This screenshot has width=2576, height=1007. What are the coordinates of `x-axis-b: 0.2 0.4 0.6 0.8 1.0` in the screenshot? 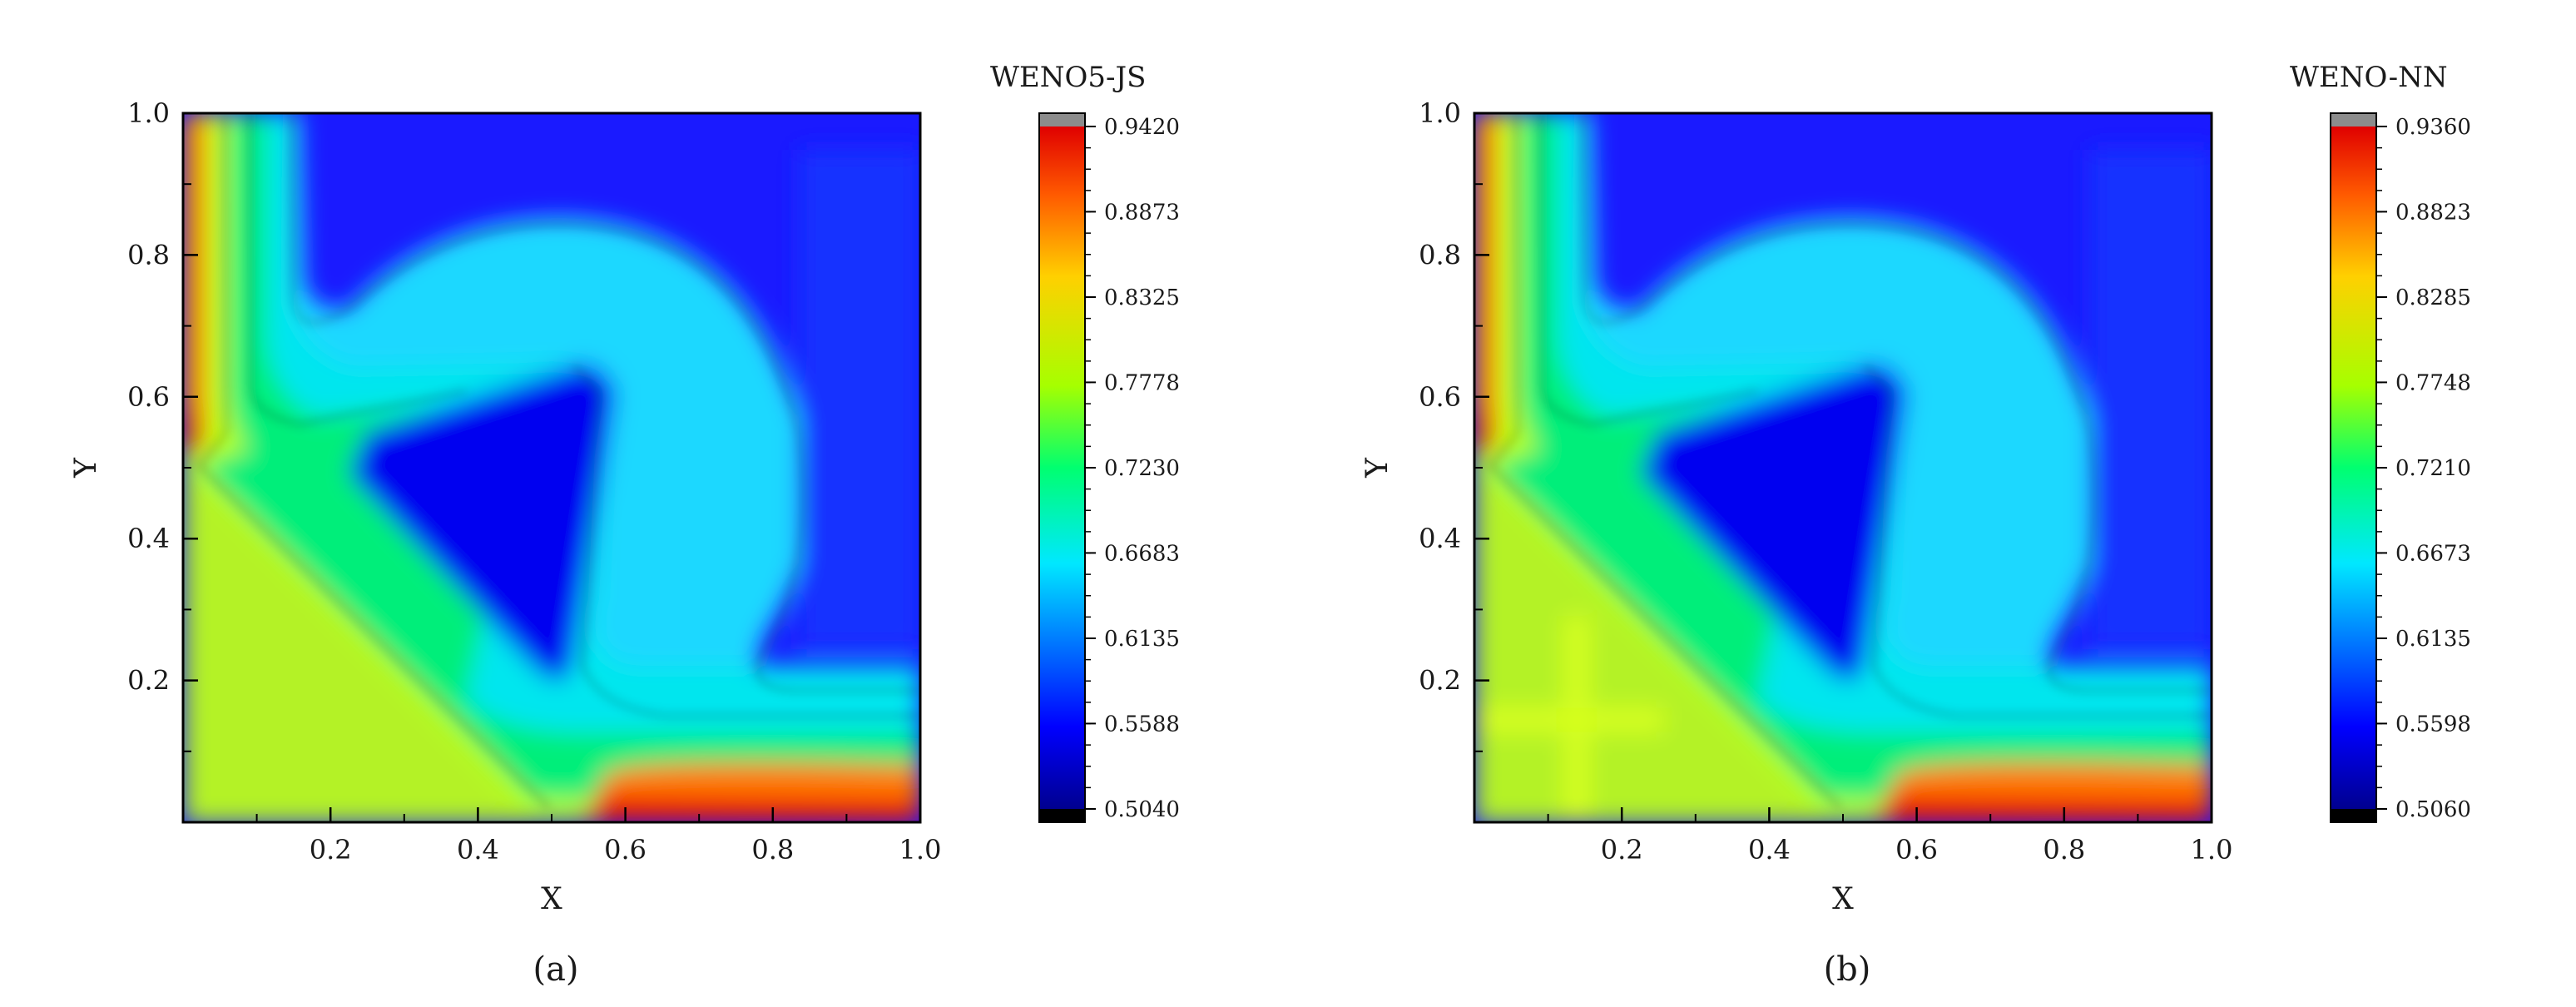 It's located at (1890, 836).